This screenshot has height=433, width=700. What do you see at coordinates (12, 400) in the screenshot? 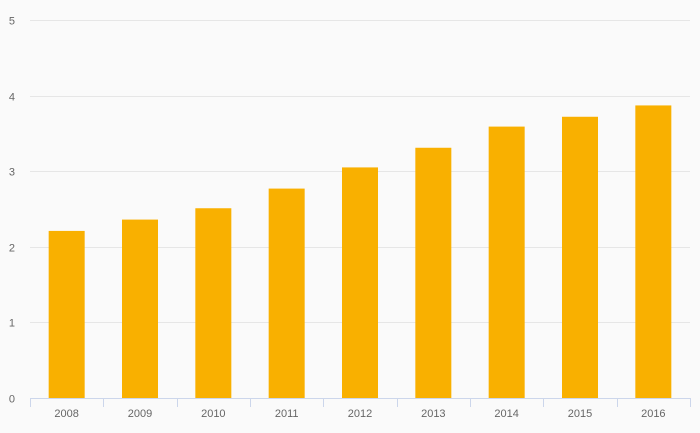
I see `y-tick-label: 0` at bounding box center [12, 400].